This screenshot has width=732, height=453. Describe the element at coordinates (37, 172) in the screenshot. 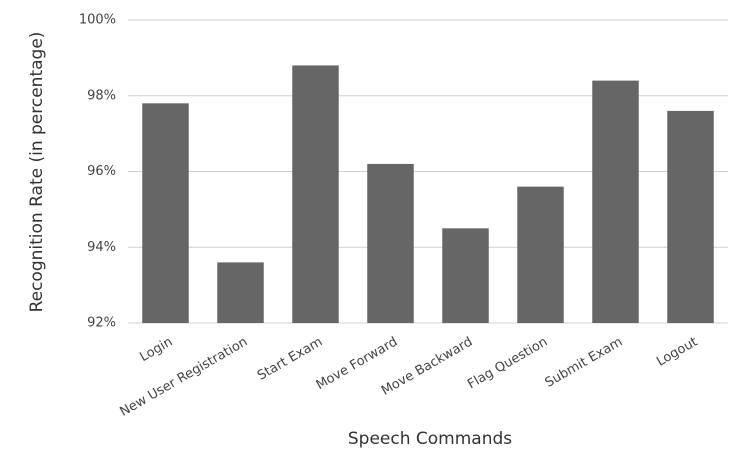

I see `y-axis-title: Recognition Rate (in percentage)` at that location.